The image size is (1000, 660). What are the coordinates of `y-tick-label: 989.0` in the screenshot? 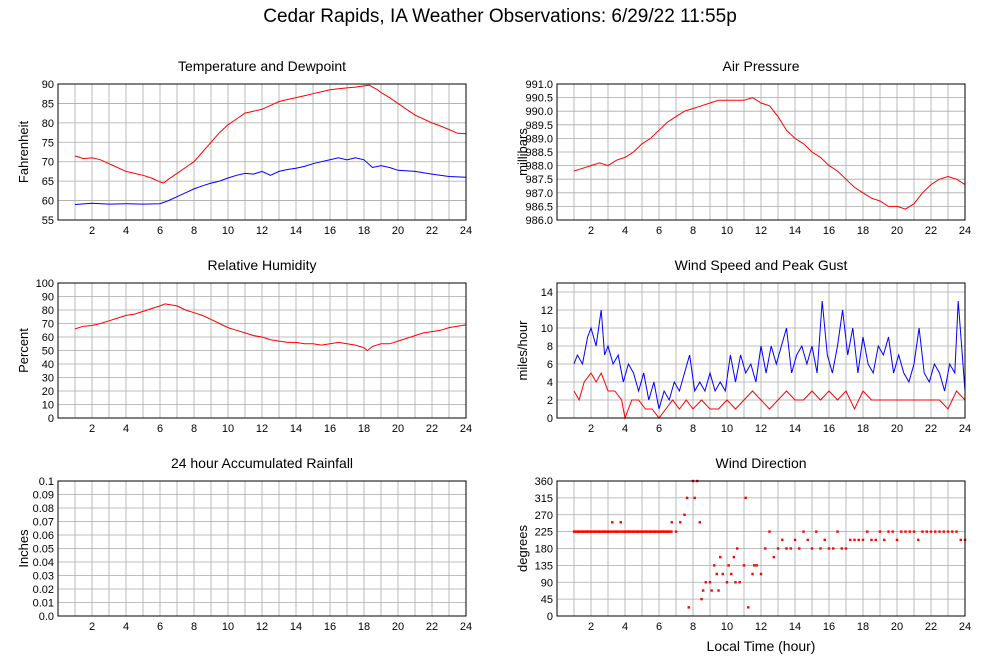 It's located at (539, 139).